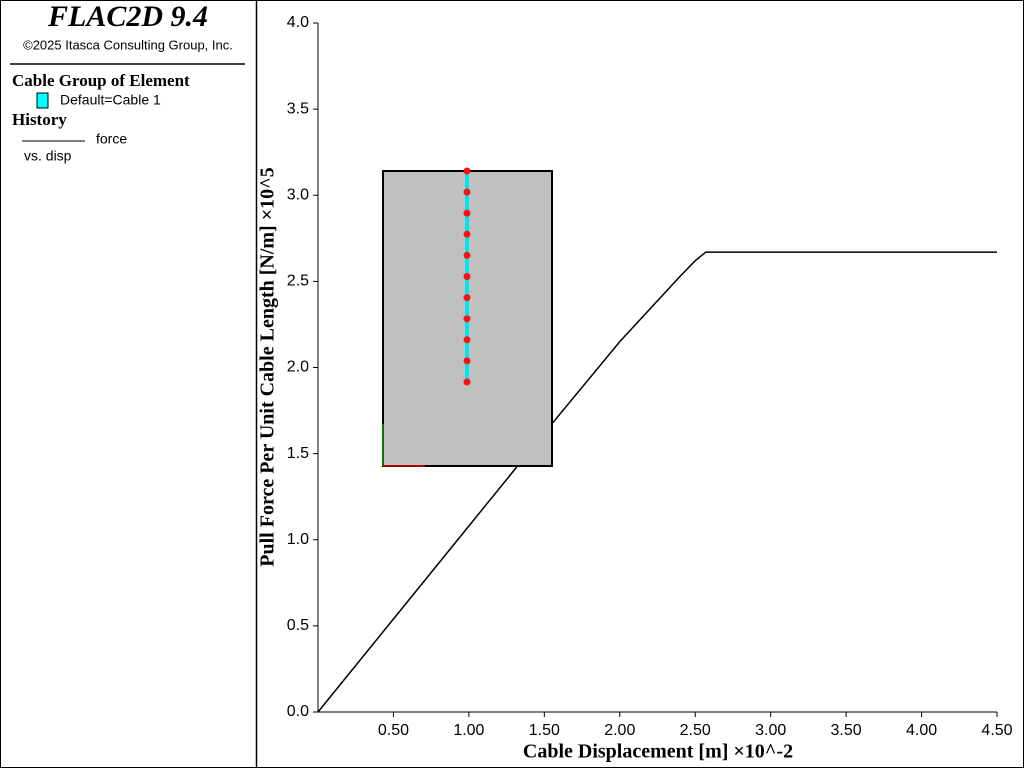 This screenshot has width=1024, height=768. What do you see at coordinates (111, 139) in the screenshot?
I see `legend-item: force` at bounding box center [111, 139].